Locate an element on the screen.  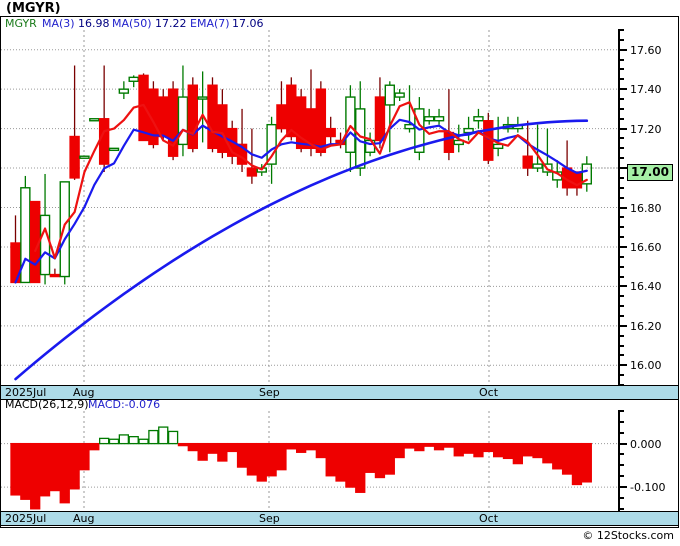
macd-legend-name: MACD(26,12,9) is located at coordinates (47, 404).